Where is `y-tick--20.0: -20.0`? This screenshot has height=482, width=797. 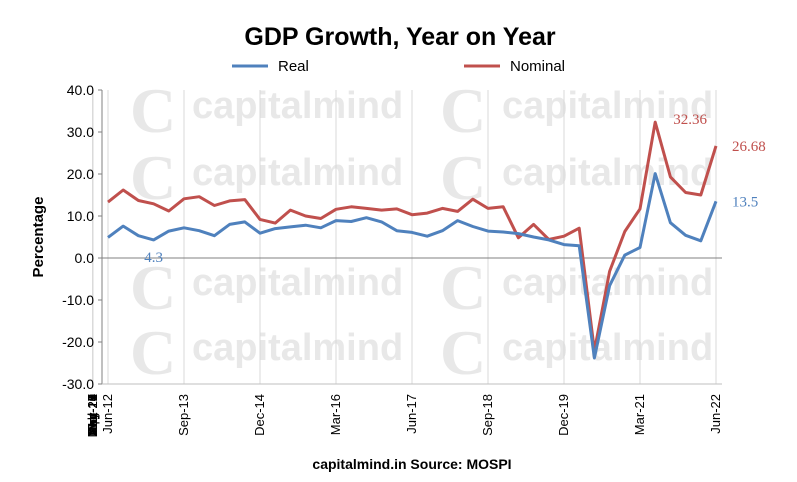
y-tick--20.0: -20.0 is located at coordinates (78, 342).